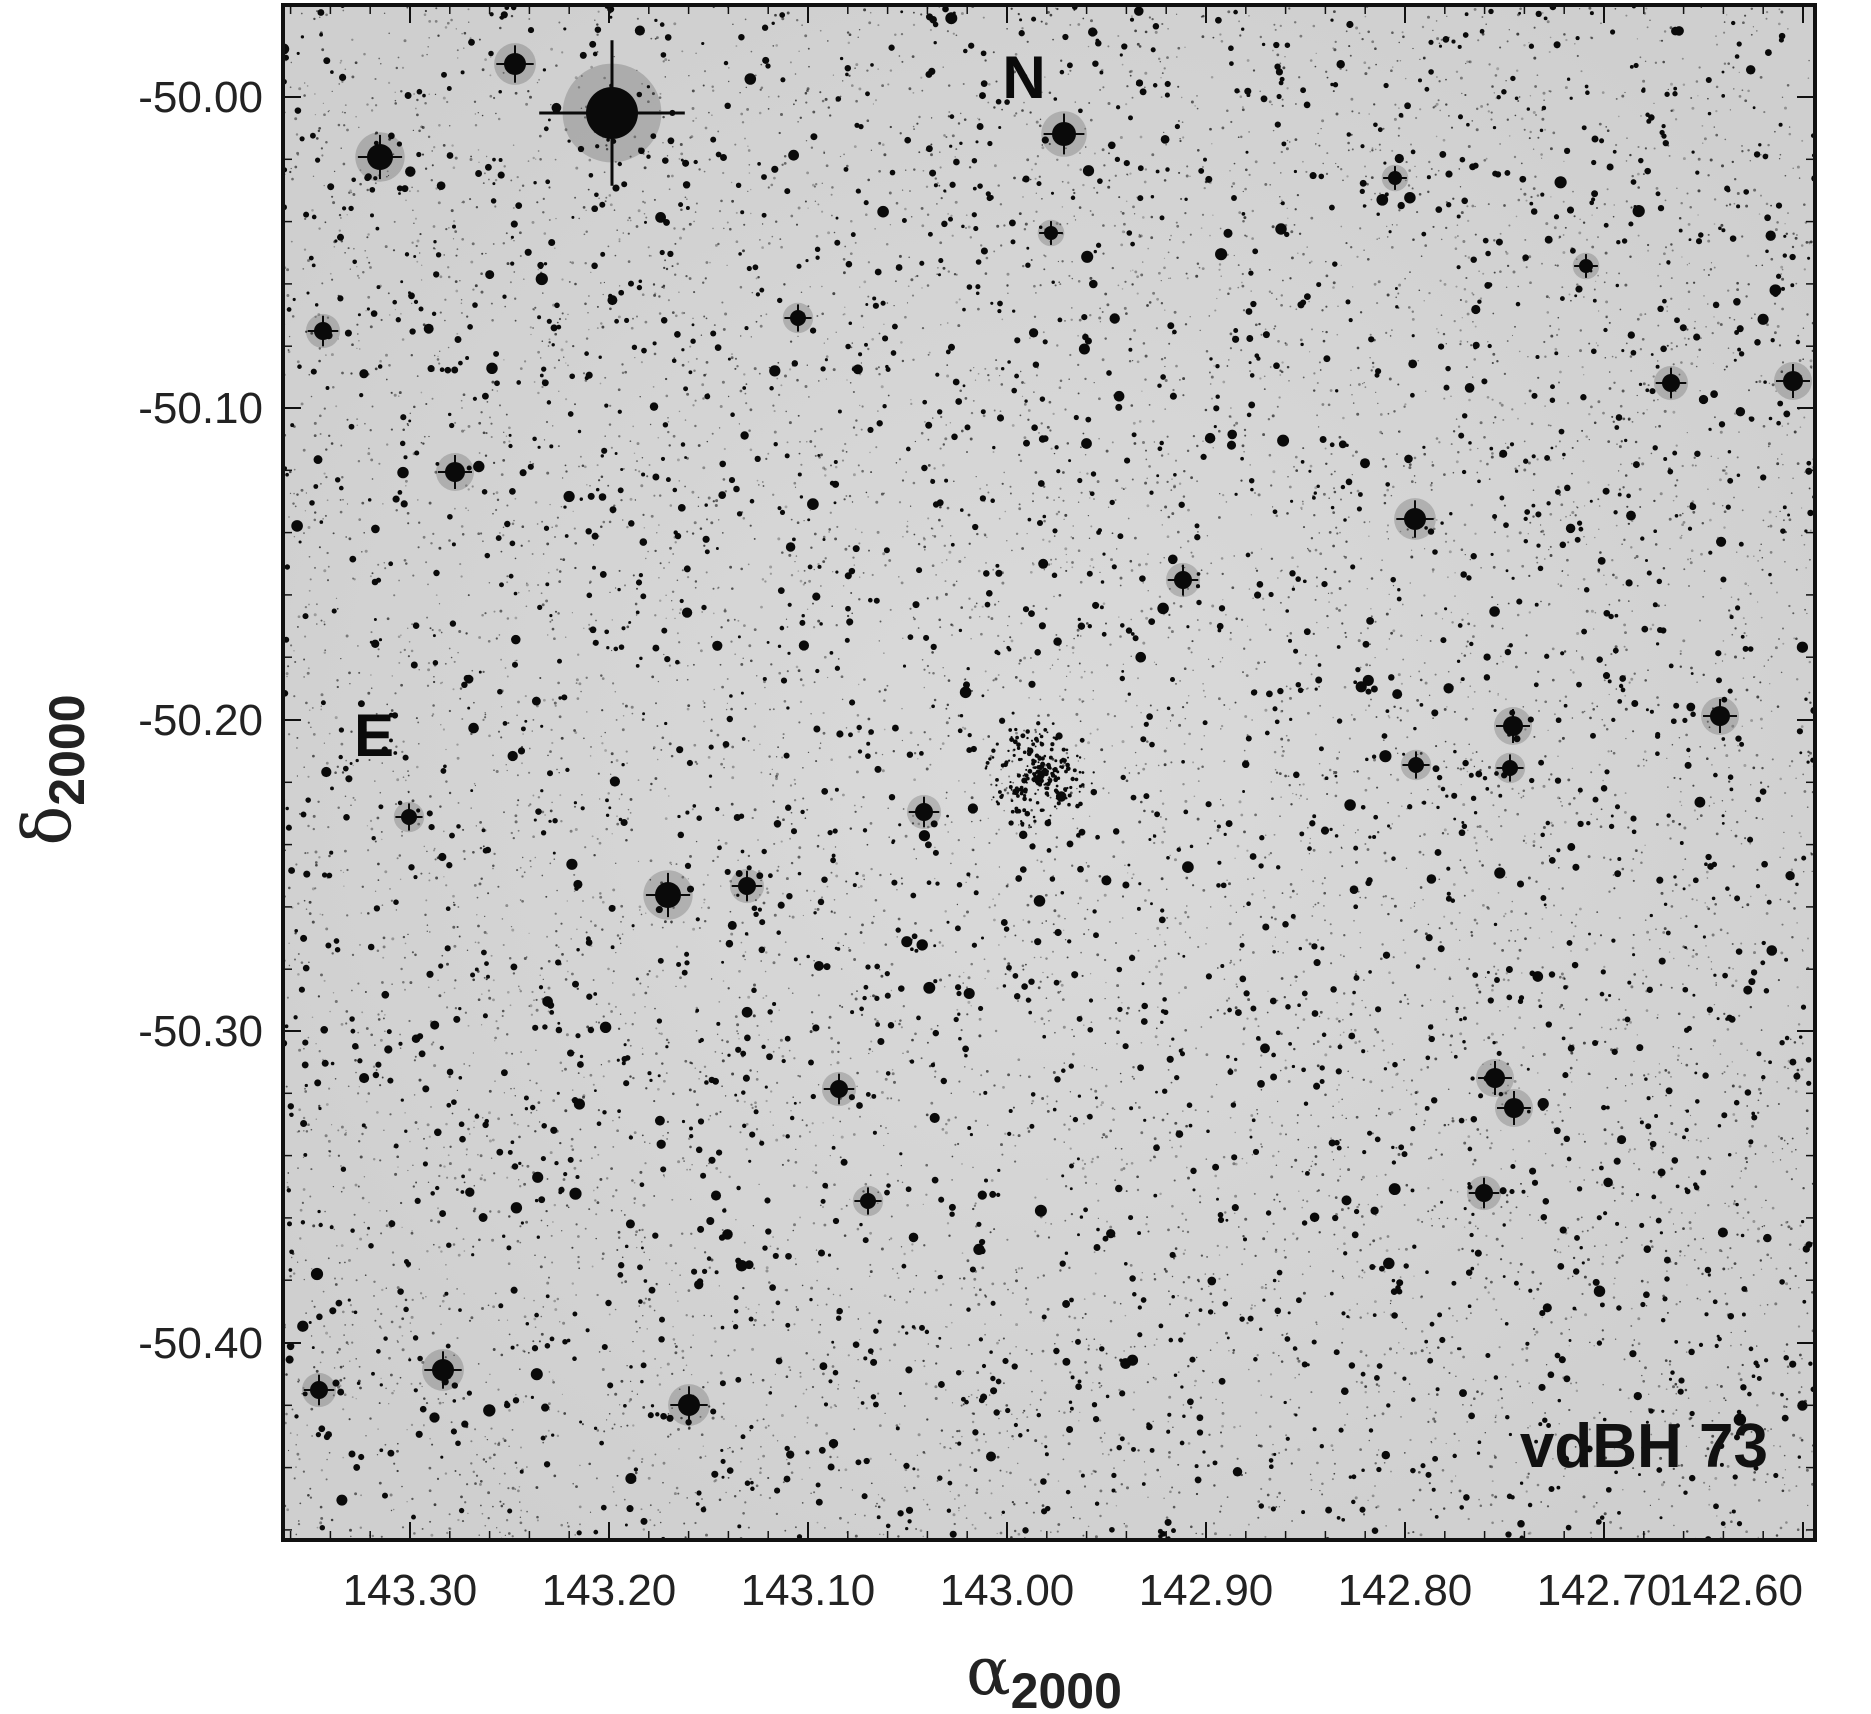 This screenshot has height=1714, width=1871. Describe the element at coordinates (808, 1590) in the screenshot. I see `x-tick-label: 143.10` at that location.